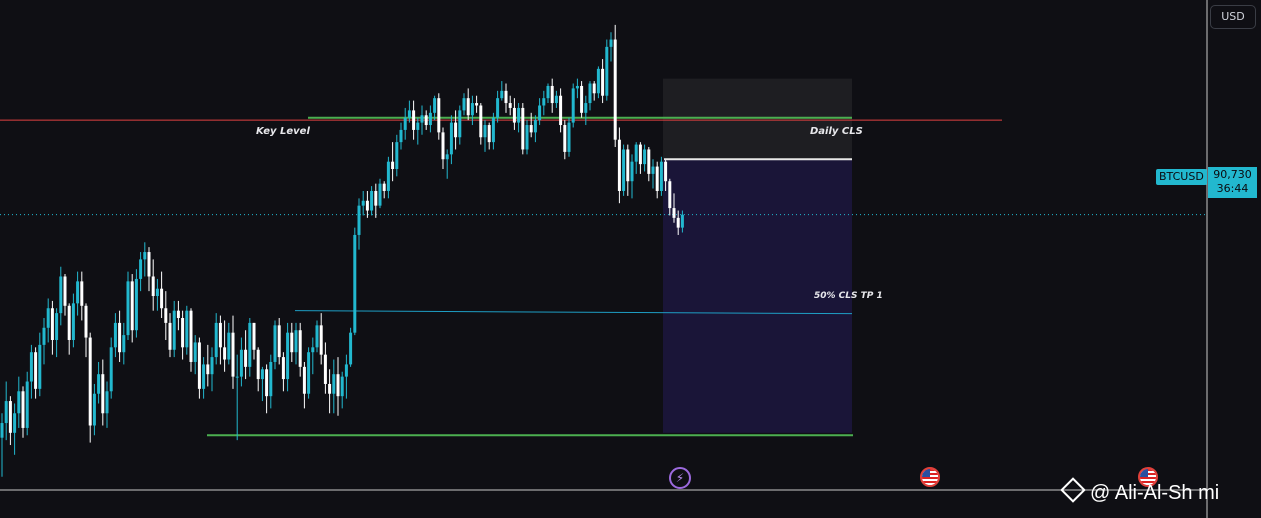  What do you see at coordinates (757, 119) in the screenshot?
I see `stop-loss-zone` at bounding box center [757, 119].